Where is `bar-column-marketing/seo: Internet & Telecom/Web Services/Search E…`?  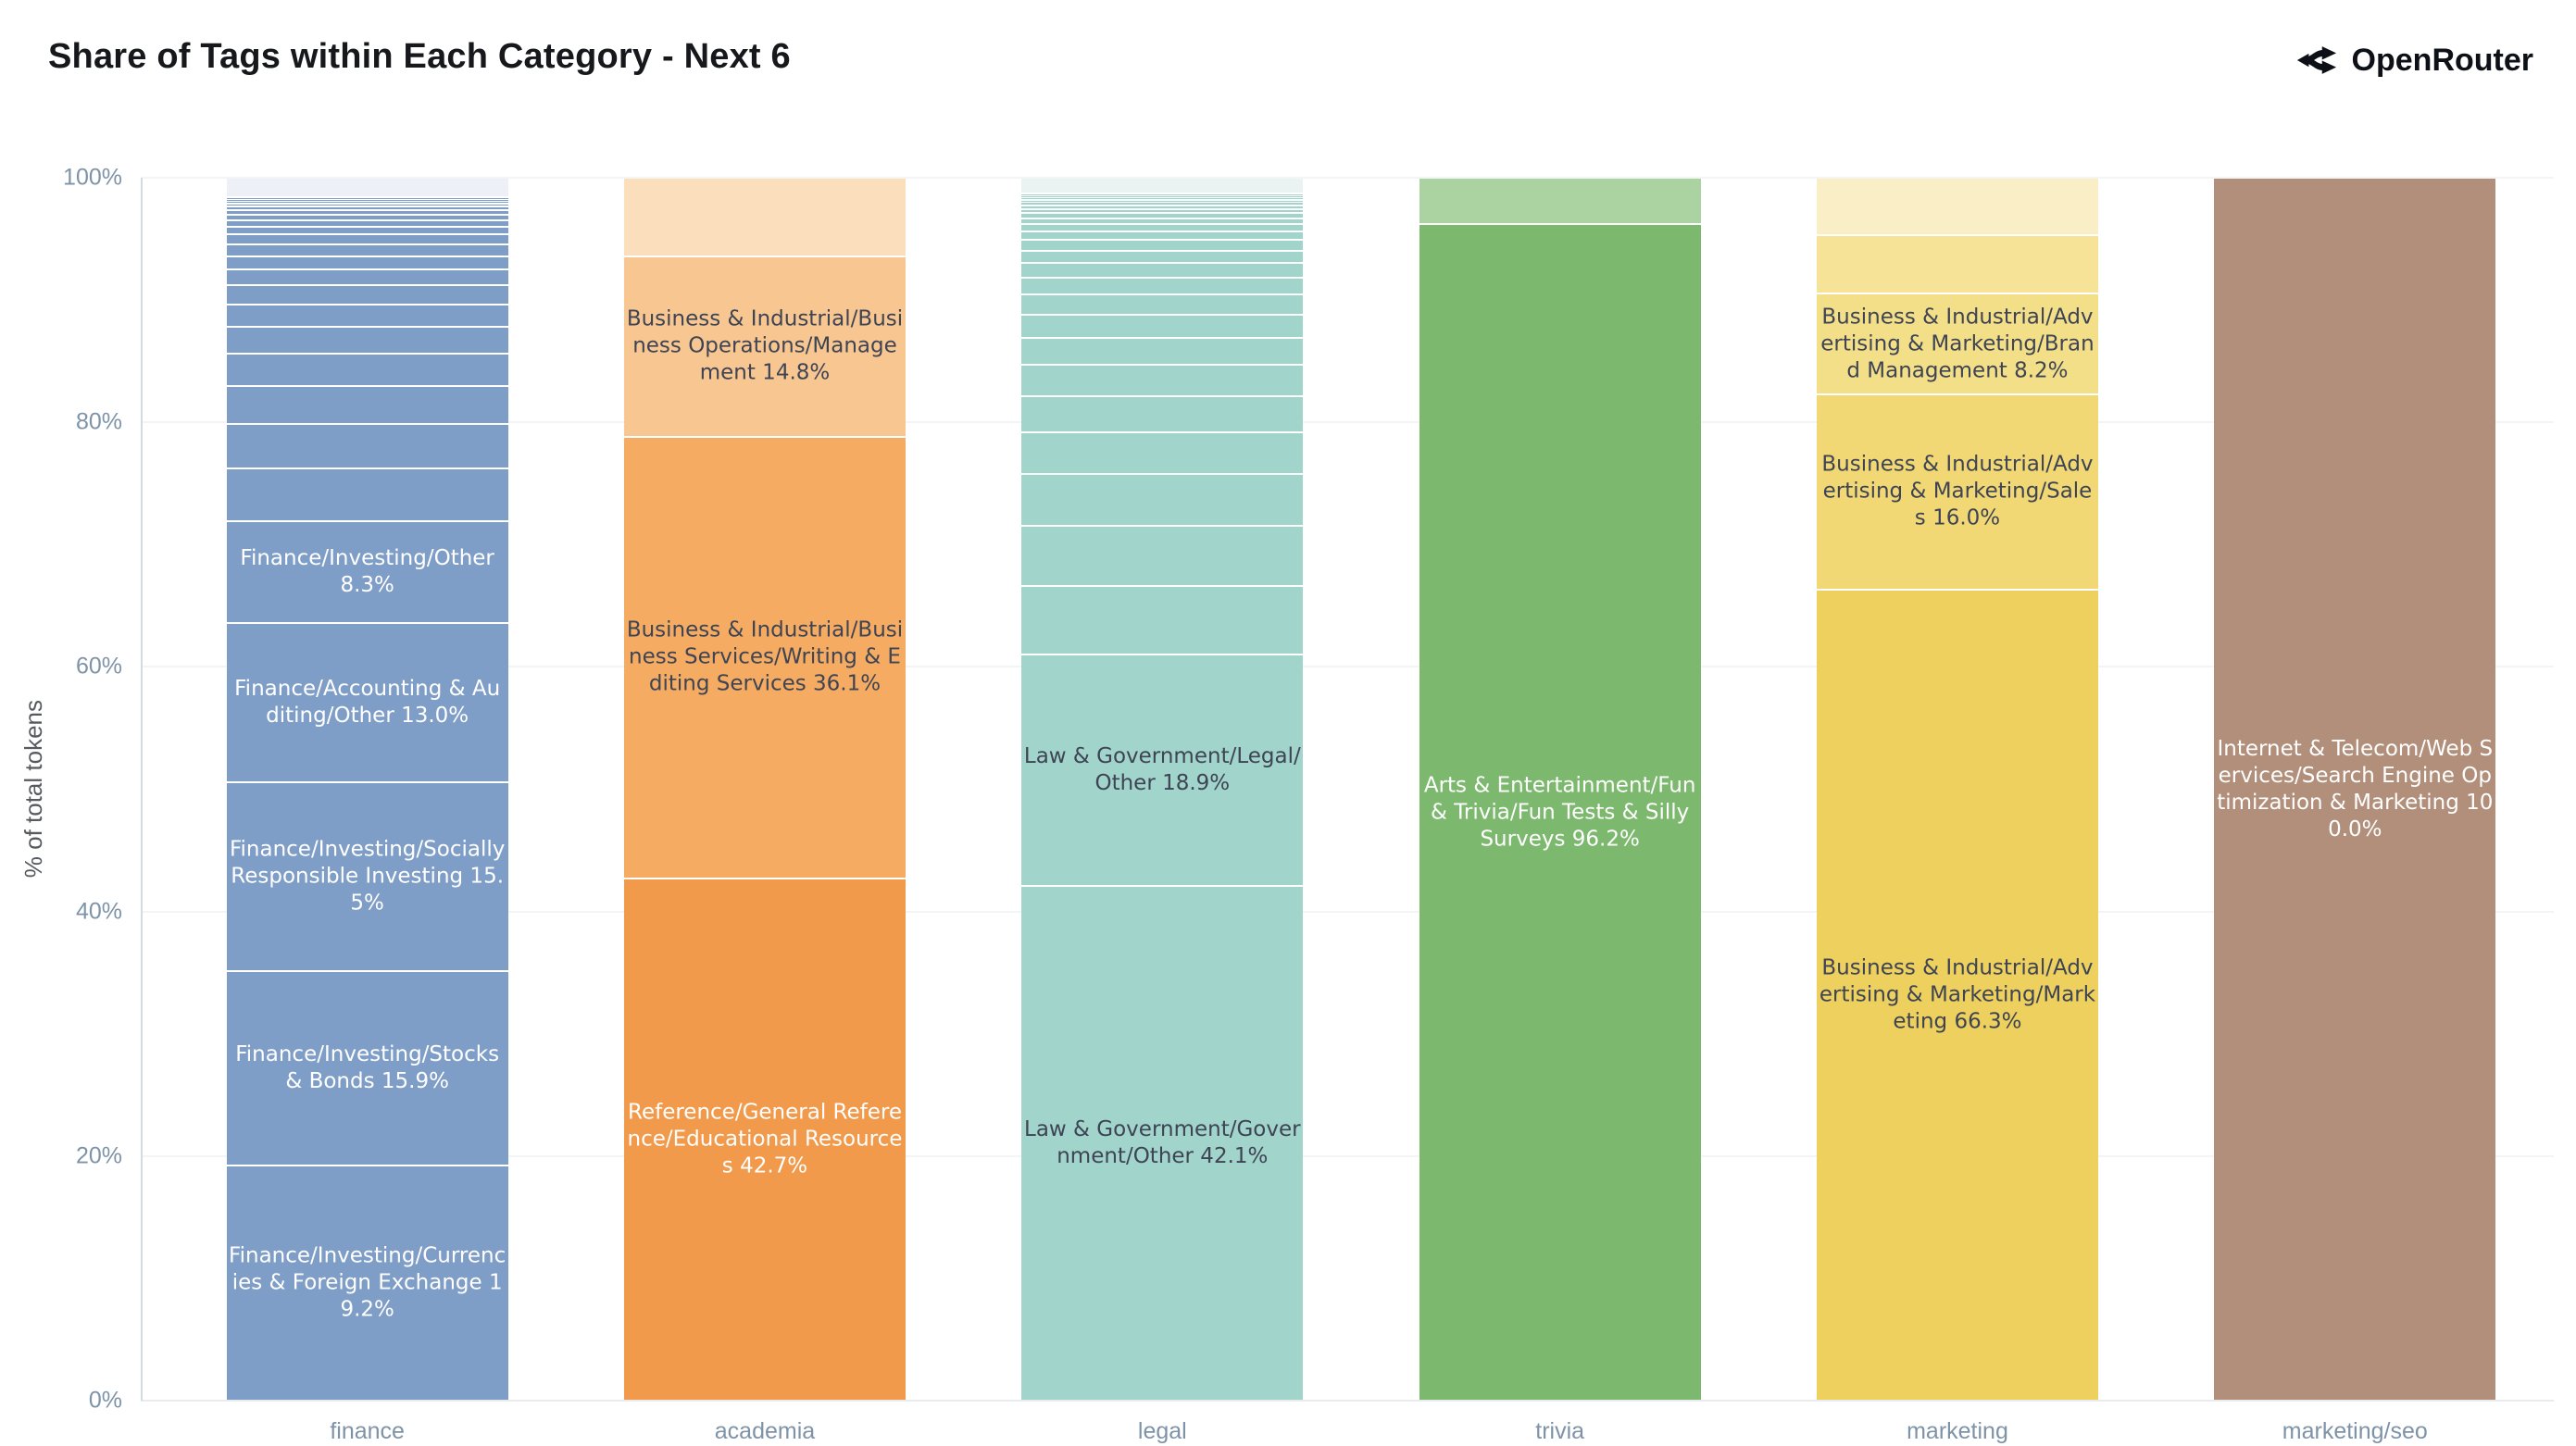
bar-column-marketing/seo: Internet & Telecom/Web Services/Search E… is located at coordinates (2355, 811).